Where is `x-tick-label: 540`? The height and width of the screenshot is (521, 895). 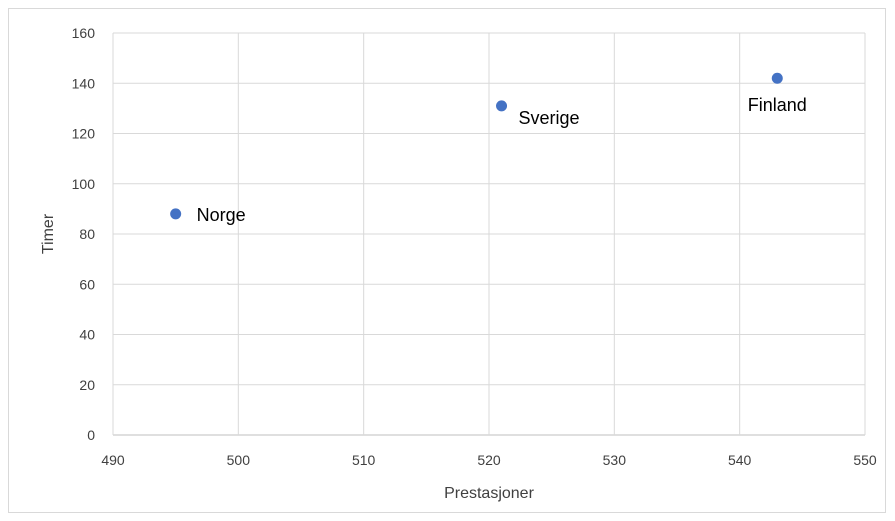 x-tick-label: 540 is located at coordinates (740, 460).